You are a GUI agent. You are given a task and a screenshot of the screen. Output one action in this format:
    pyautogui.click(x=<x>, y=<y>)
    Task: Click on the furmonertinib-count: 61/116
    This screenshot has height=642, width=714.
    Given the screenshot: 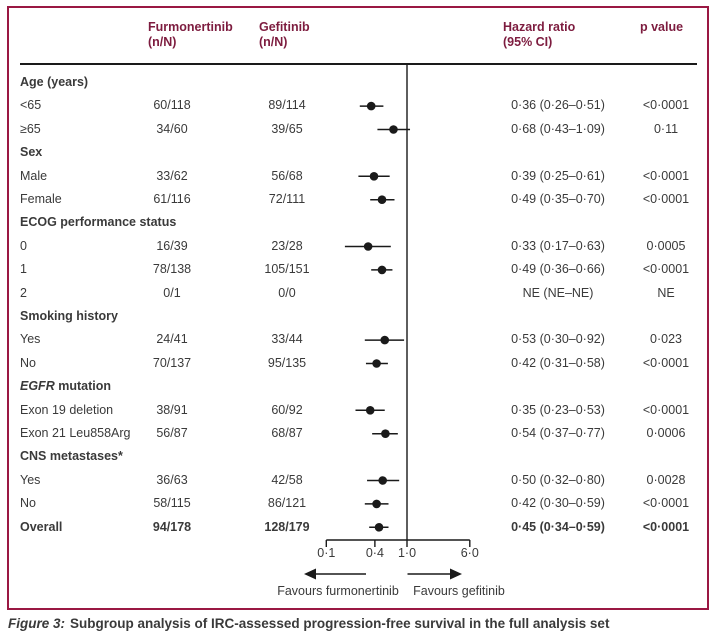 What is the action you would take?
    pyautogui.click(x=172, y=199)
    